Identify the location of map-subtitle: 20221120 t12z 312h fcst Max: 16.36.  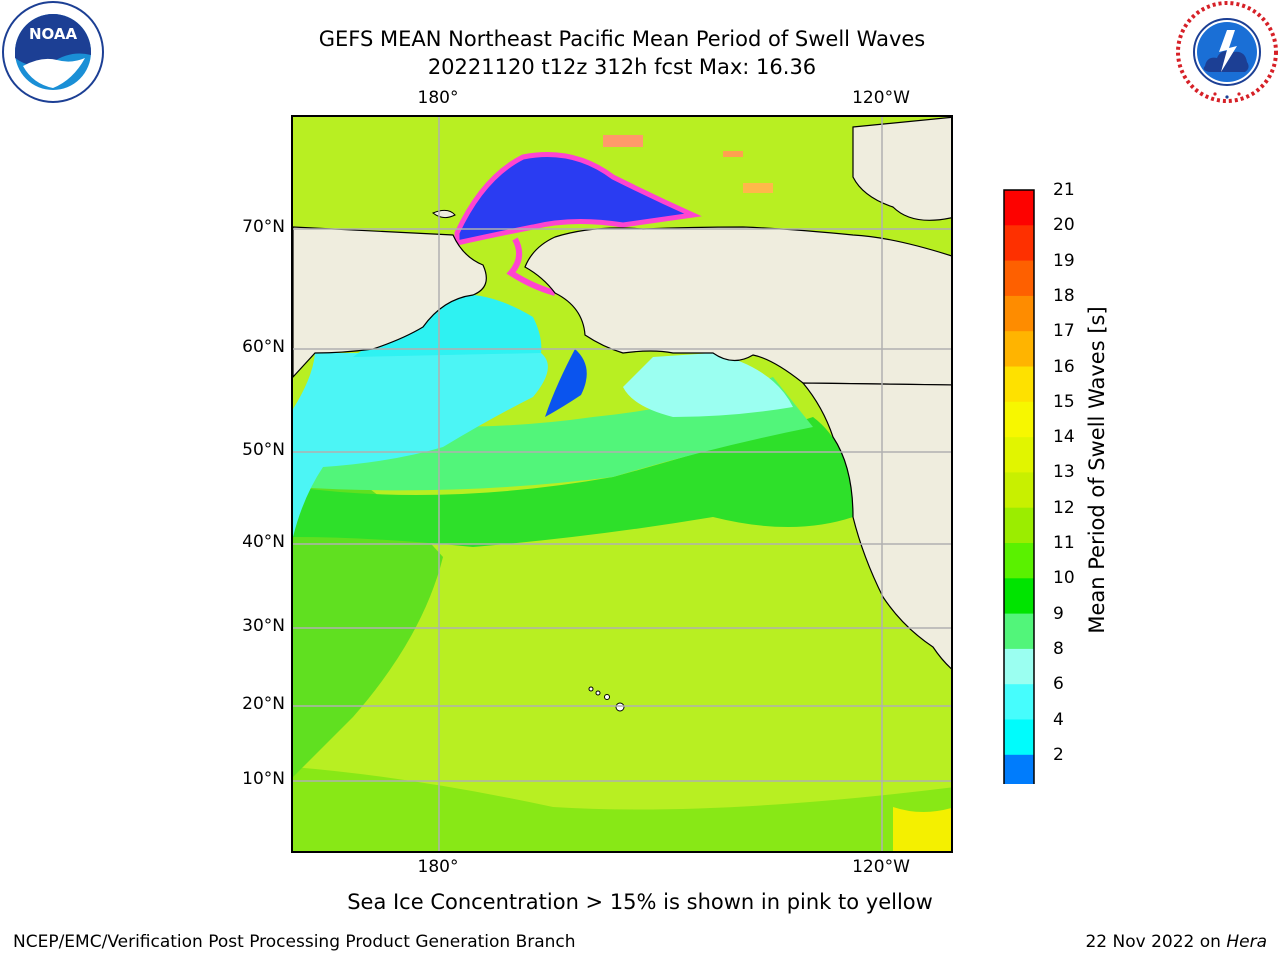
(622, 67).